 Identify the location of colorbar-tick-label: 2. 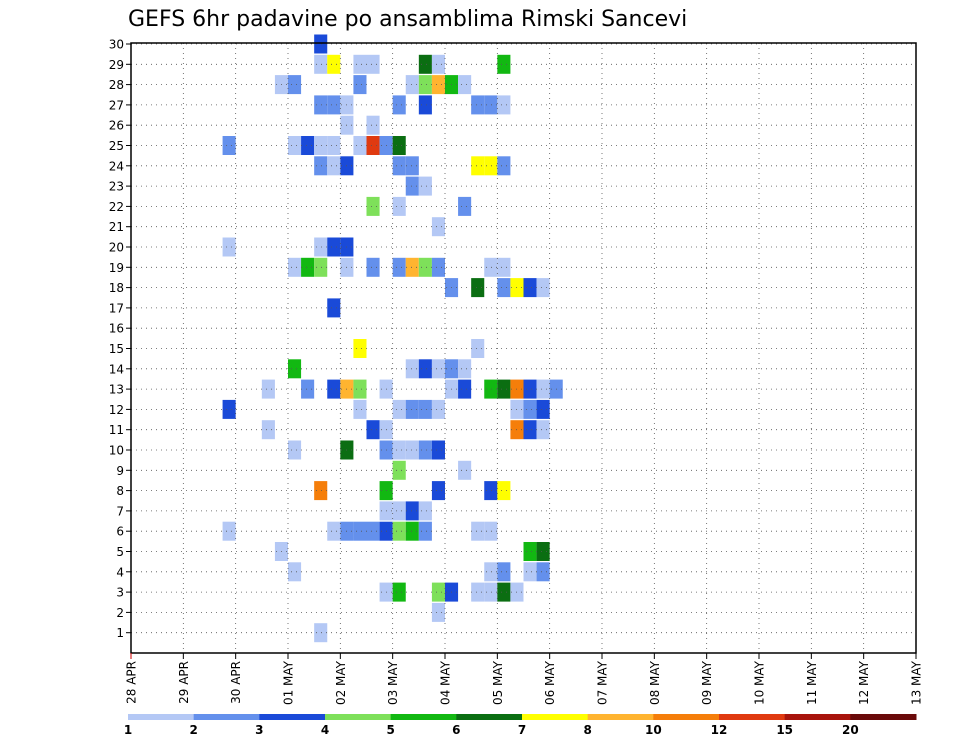
(193, 730).